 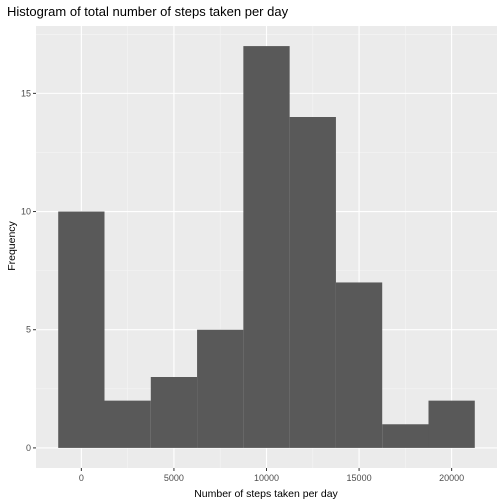 What do you see at coordinates (28, 330) in the screenshot?
I see `y-tick-label: 5` at bounding box center [28, 330].